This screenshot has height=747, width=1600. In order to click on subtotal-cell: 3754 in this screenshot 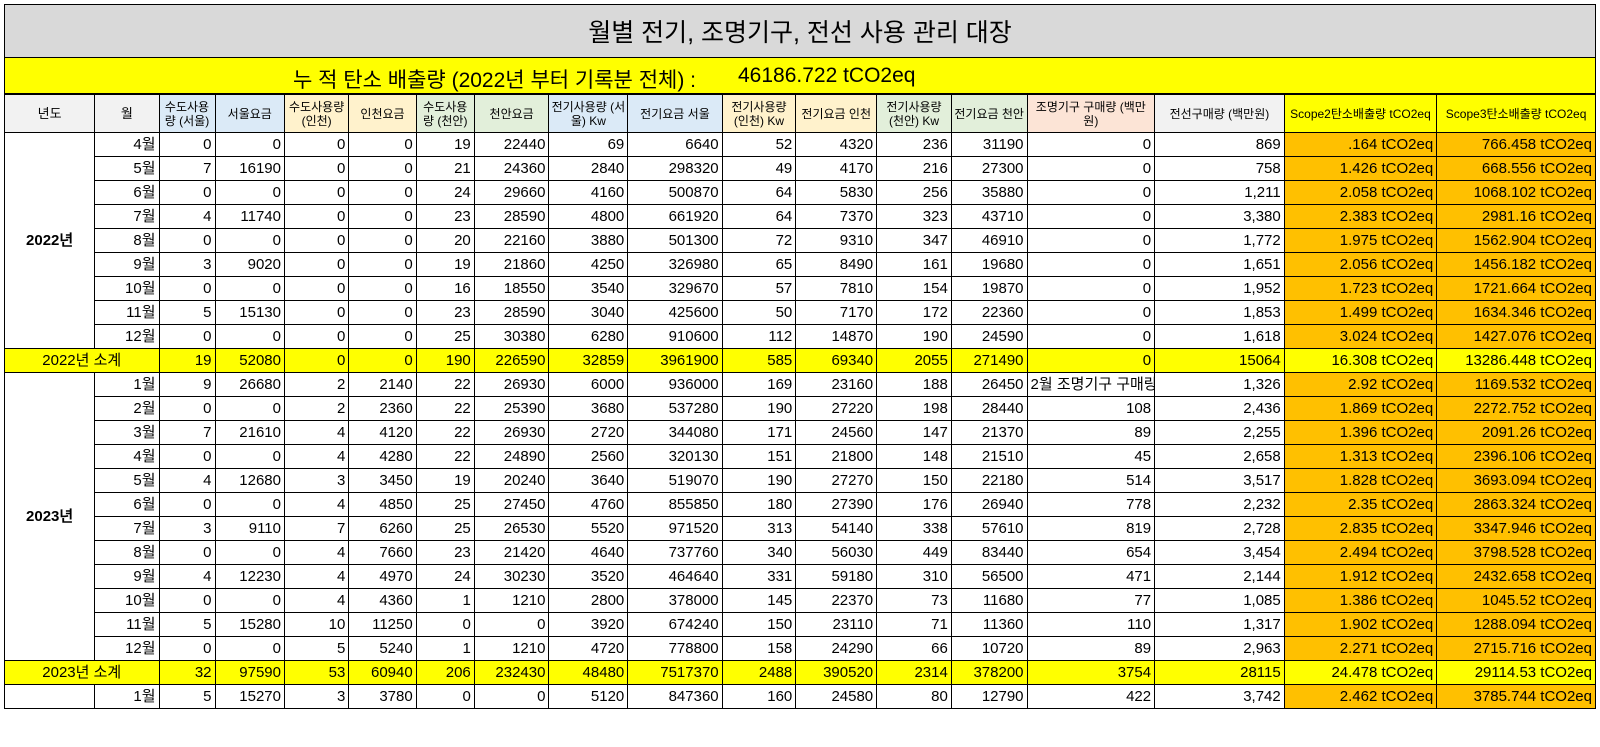, I will do `click(1091, 672)`.